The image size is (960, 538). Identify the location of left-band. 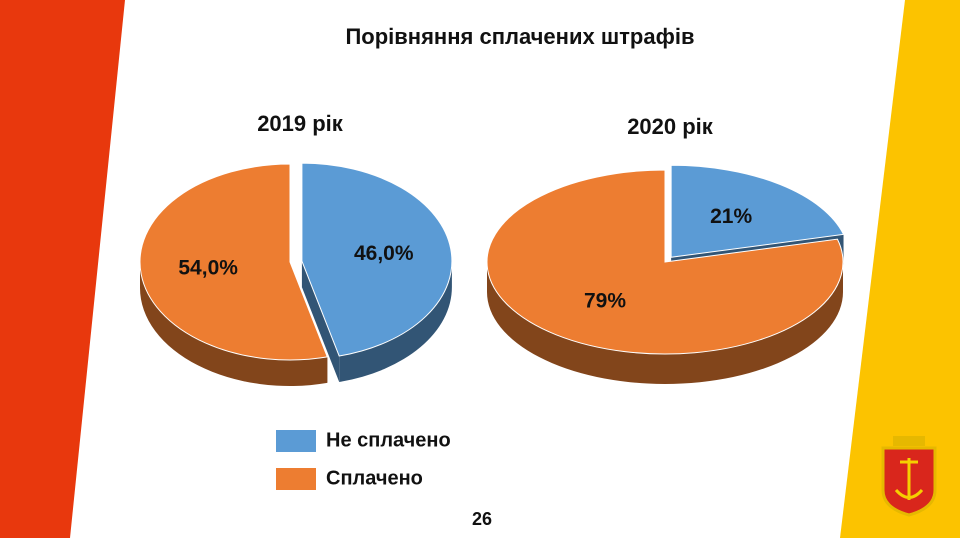
(62, 269).